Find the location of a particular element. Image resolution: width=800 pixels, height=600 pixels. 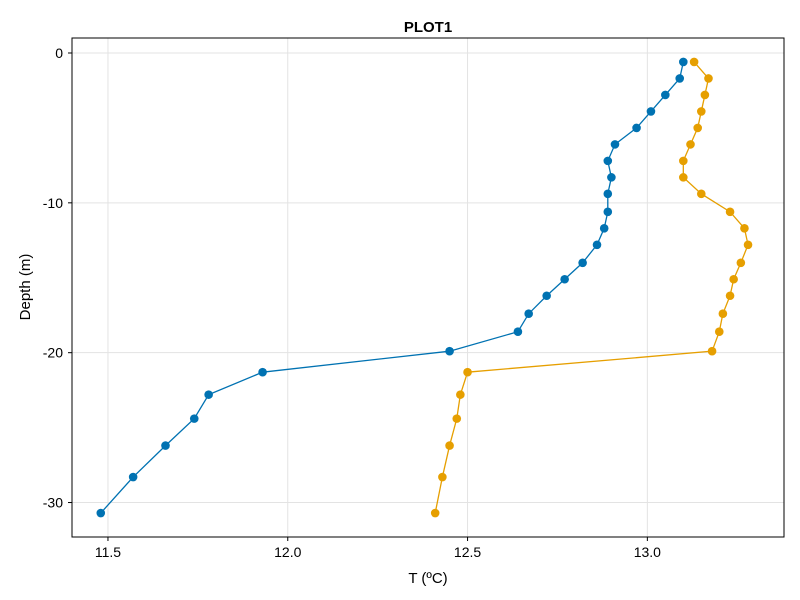

x-tick-label: 11.5 is located at coordinates (108, 552).